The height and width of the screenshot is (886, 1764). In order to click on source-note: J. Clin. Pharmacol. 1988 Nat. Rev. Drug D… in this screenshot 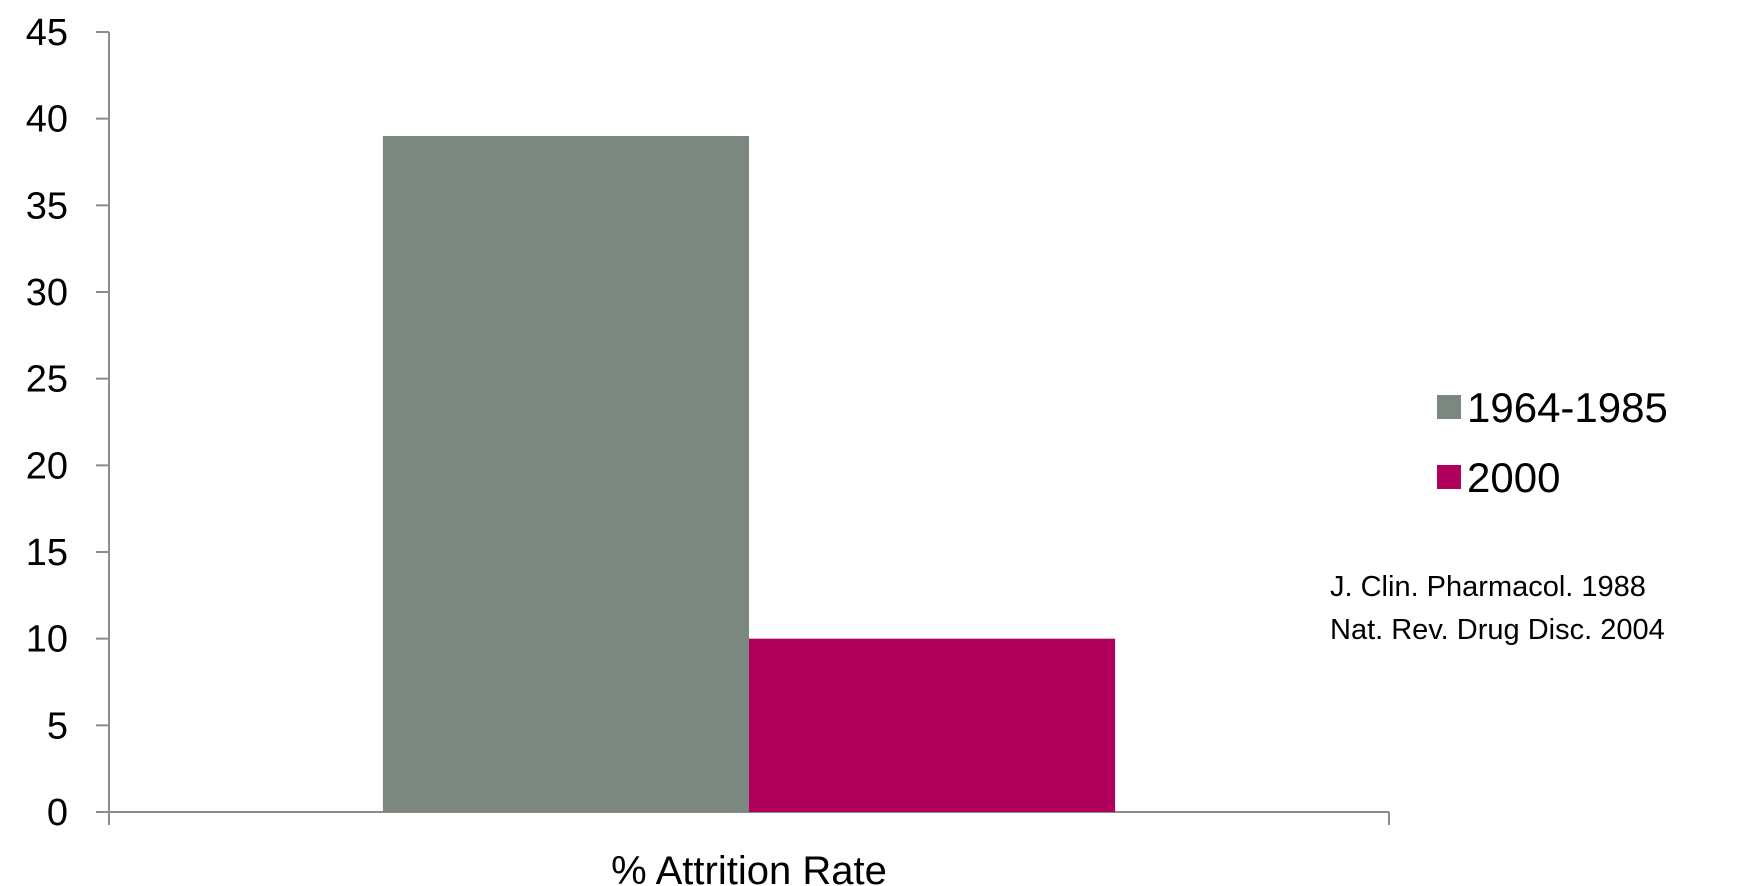, I will do `click(1497, 608)`.